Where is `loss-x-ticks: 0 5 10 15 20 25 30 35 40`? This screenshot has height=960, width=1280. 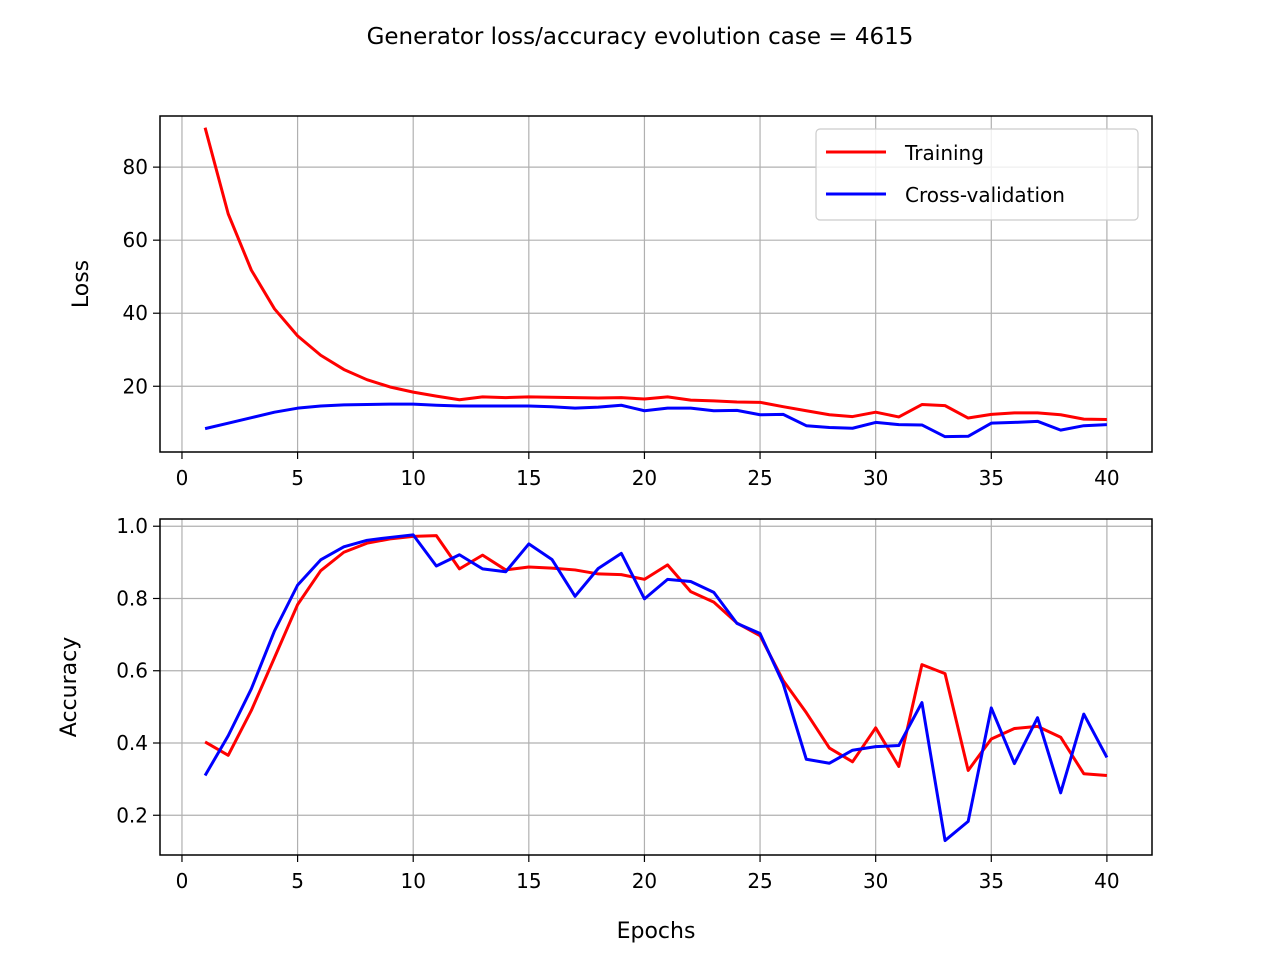
loss-x-ticks: 0 5 10 15 20 25 30 35 40 is located at coordinates (648, 471).